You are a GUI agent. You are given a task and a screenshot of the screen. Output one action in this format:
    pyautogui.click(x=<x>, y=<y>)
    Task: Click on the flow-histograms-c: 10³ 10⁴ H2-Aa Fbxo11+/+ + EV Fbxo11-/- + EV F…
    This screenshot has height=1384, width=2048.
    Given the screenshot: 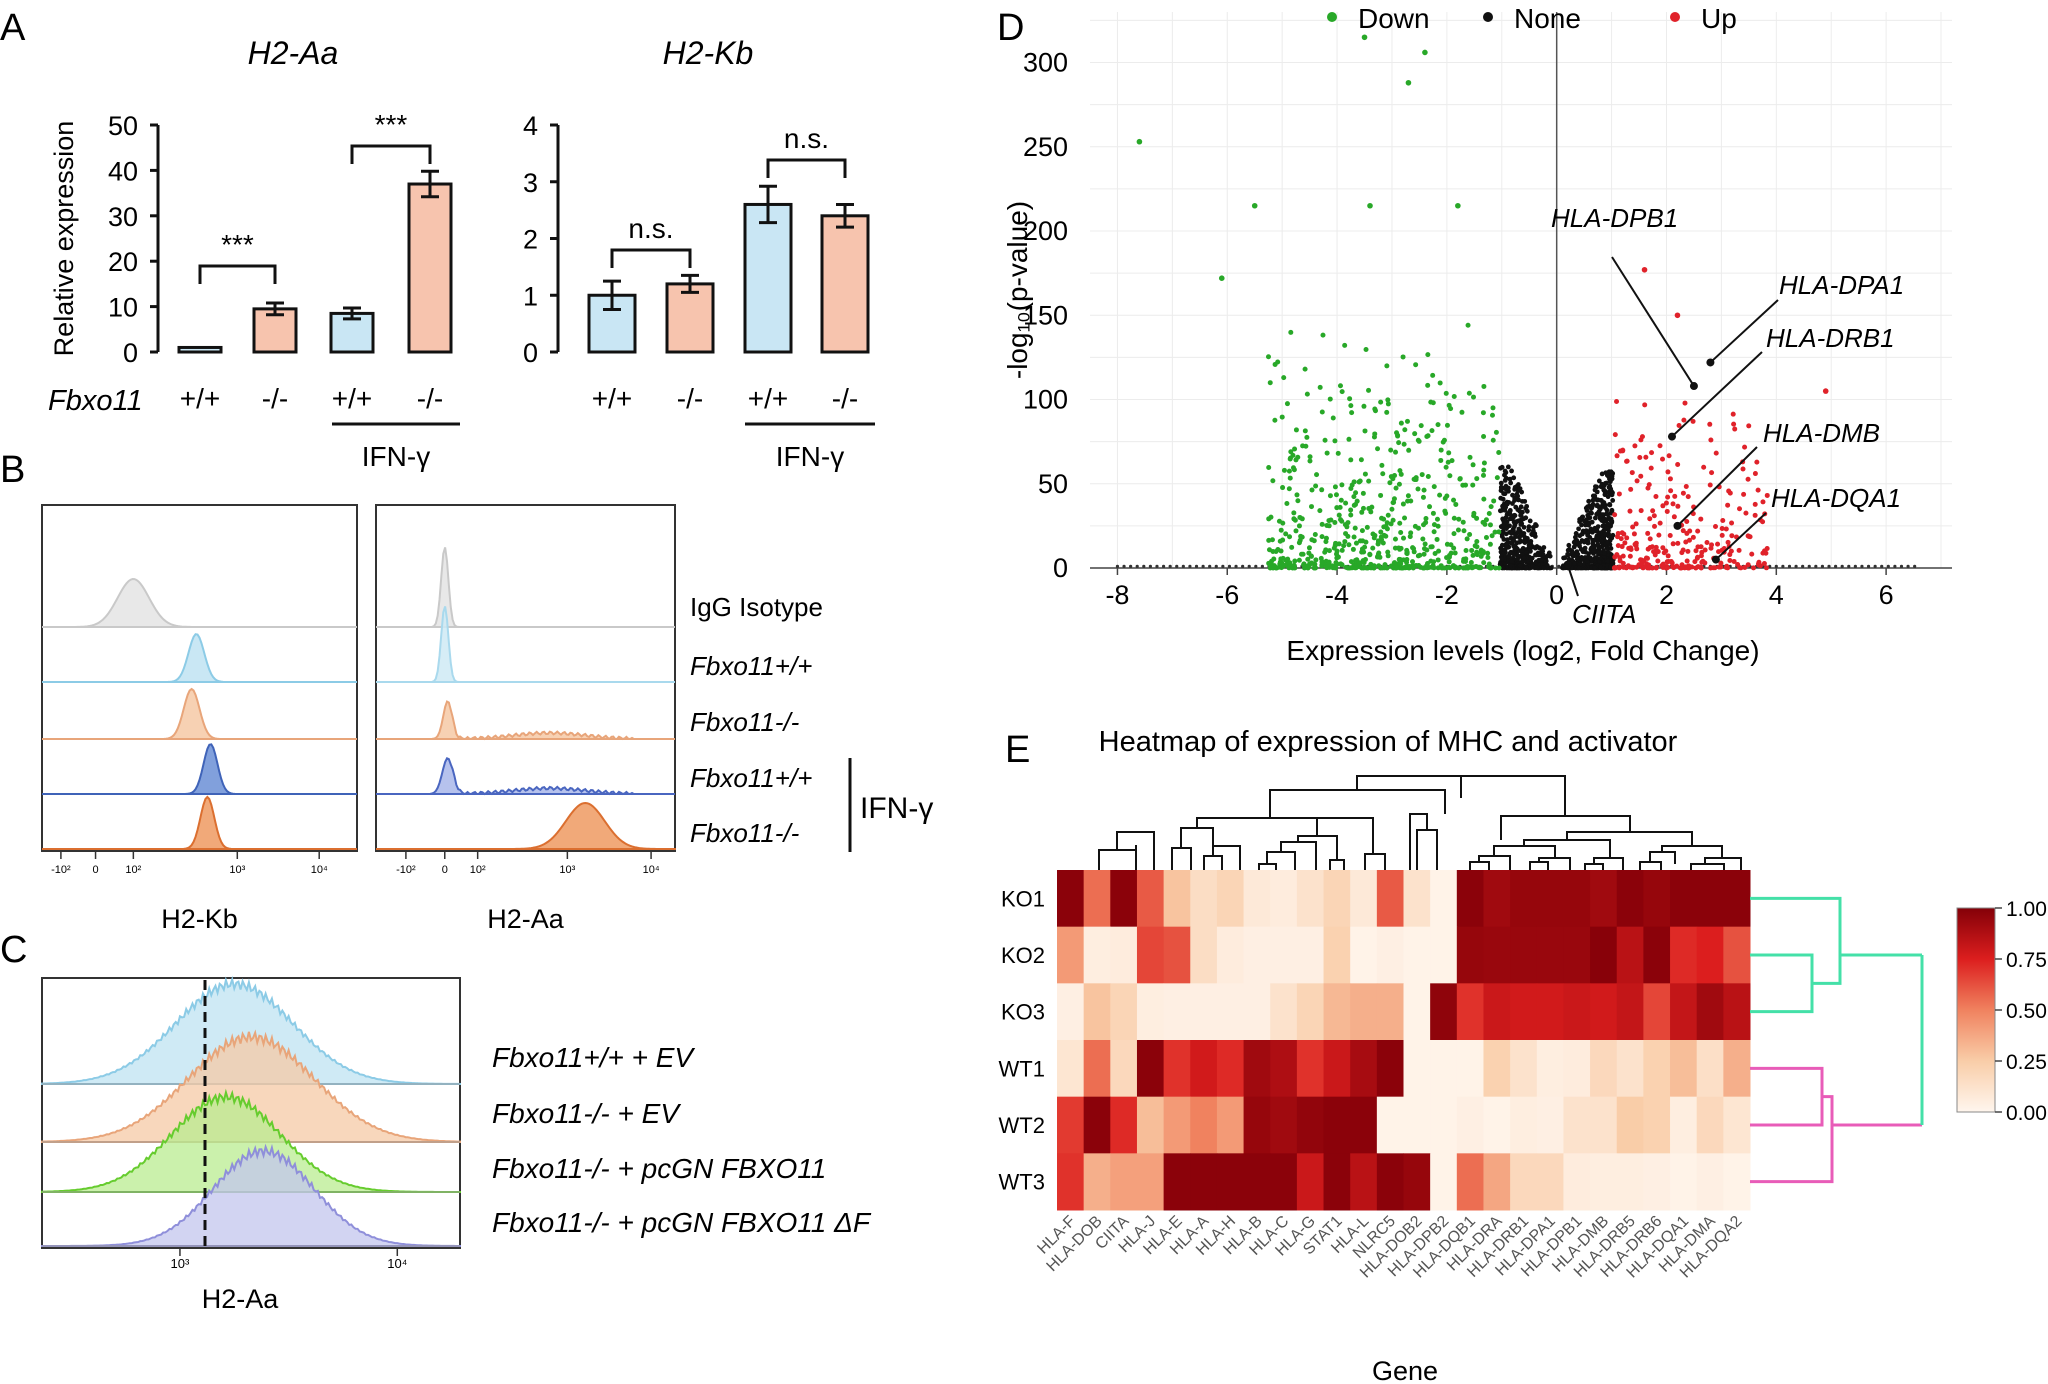 What is the action you would take?
    pyautogui.click(x=456, y=1144)
    